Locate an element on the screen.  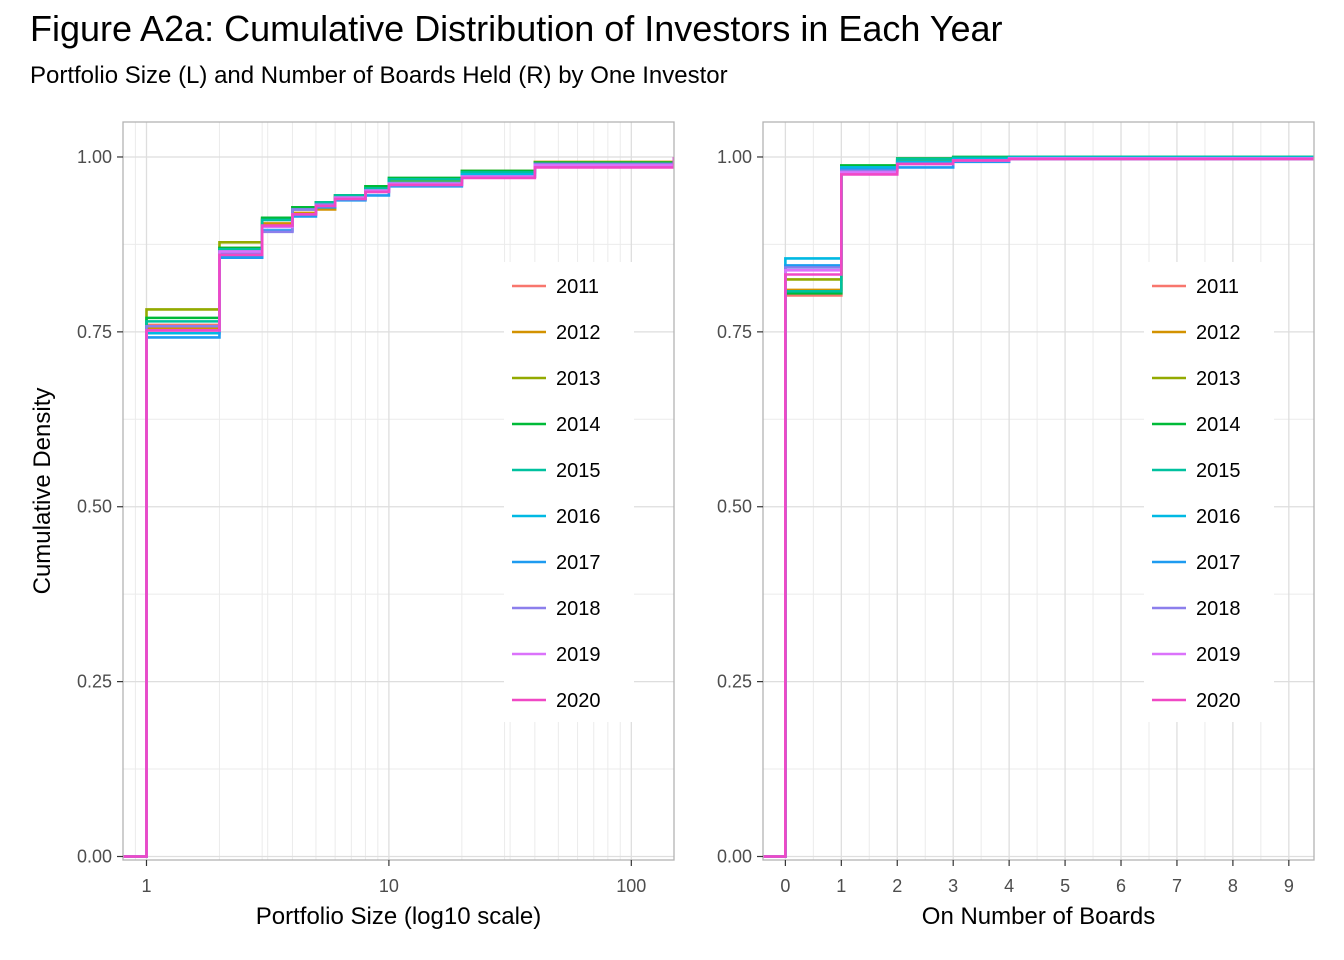
right-legend-label-2017: 2017 is located at coordinates (1218, 563).